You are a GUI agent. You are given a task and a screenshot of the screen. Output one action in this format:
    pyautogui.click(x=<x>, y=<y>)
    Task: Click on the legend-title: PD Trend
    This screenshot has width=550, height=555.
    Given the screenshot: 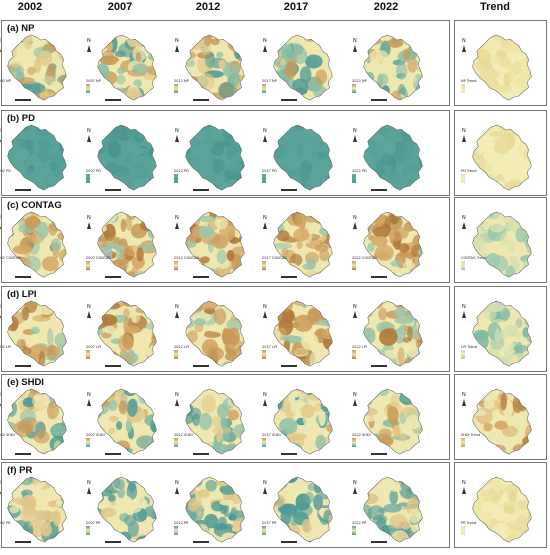 What is the action you would take?
    pyautogui.click(x=469, y=171)
    